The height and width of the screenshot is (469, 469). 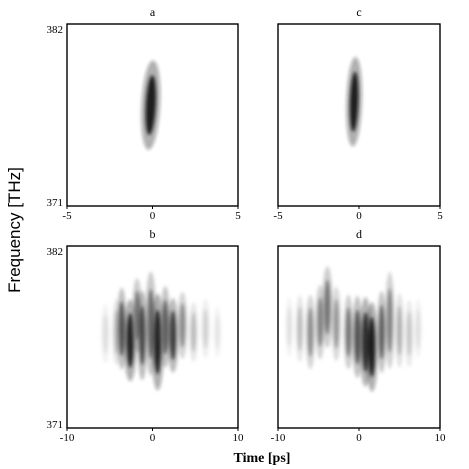 I want to click on panel-title: a, so click(x=153, y=12).